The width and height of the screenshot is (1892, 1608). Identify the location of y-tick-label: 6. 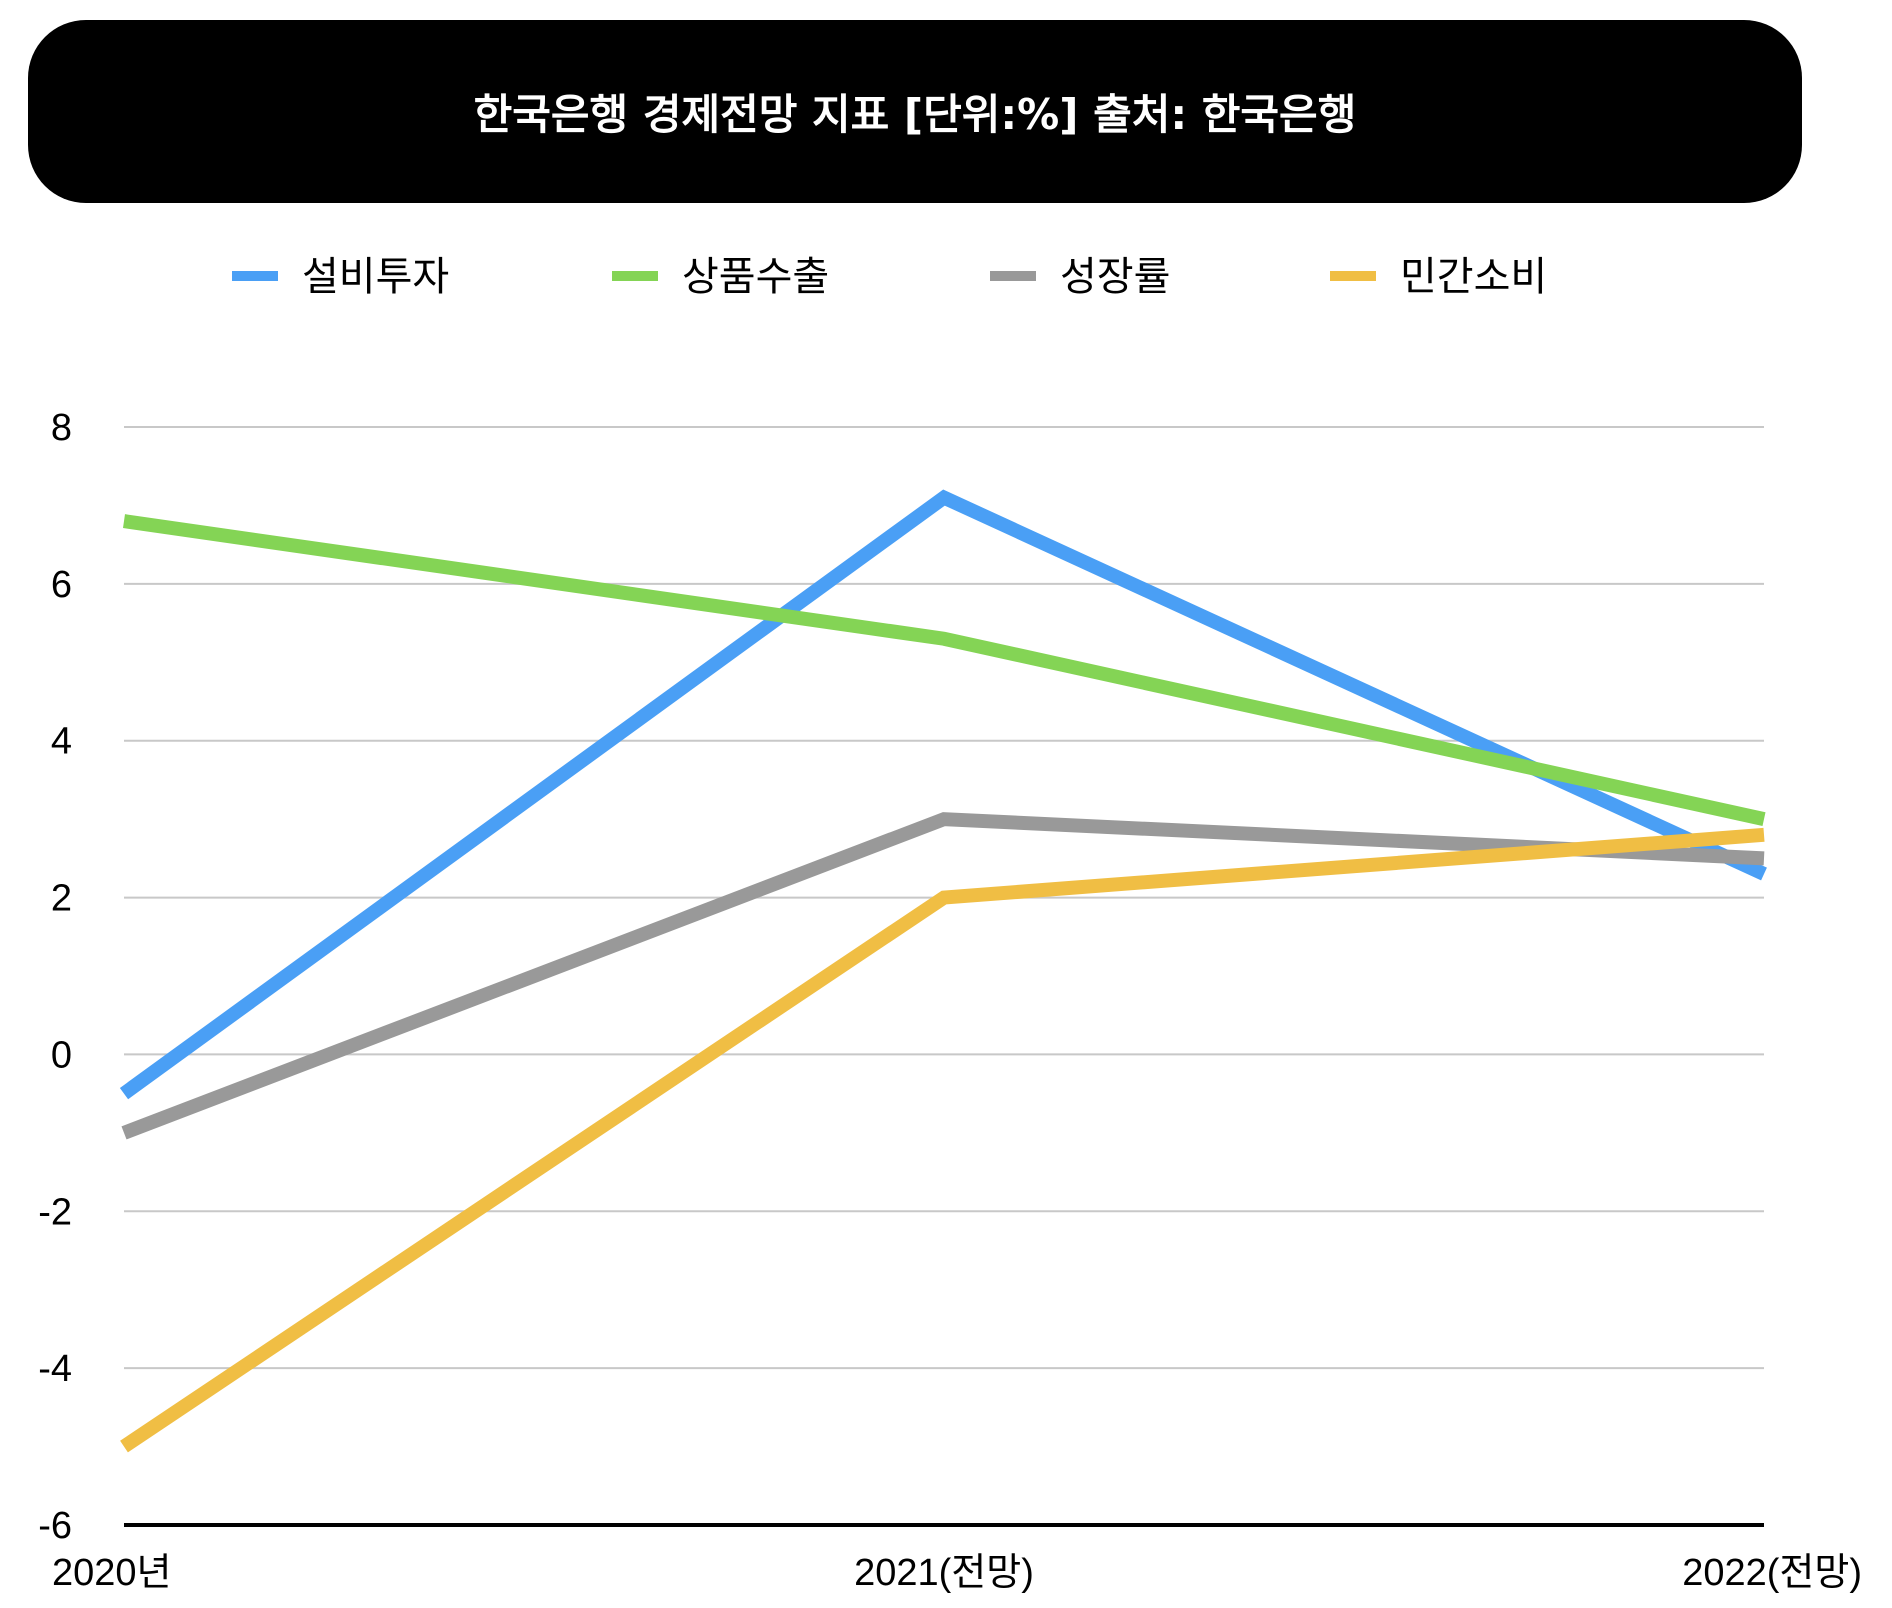
(61, 585).